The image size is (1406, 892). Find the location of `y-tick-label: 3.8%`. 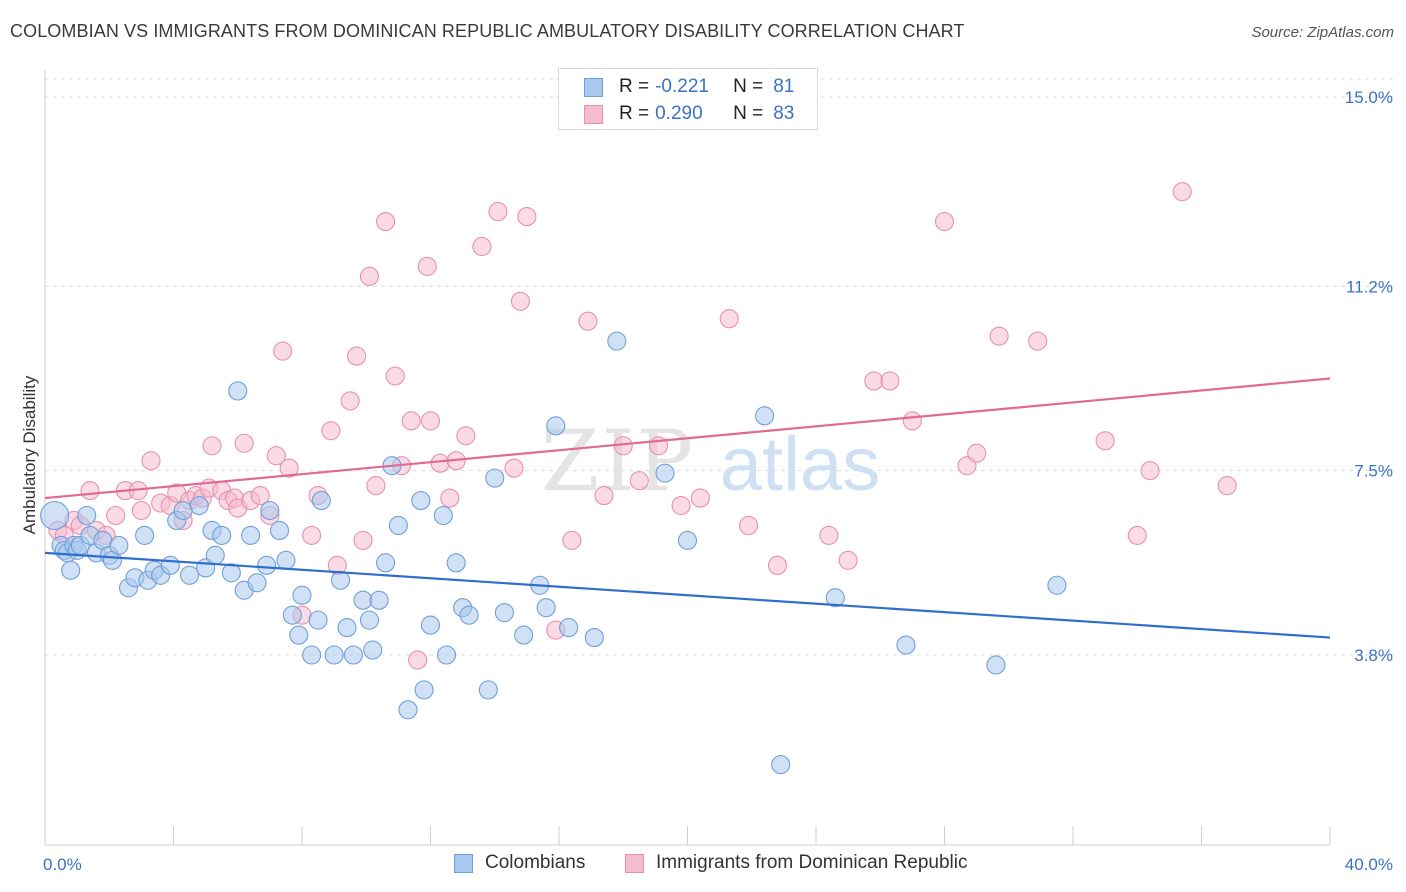

y-tick-label: 3.8% is located at coordinates (1373, 655).